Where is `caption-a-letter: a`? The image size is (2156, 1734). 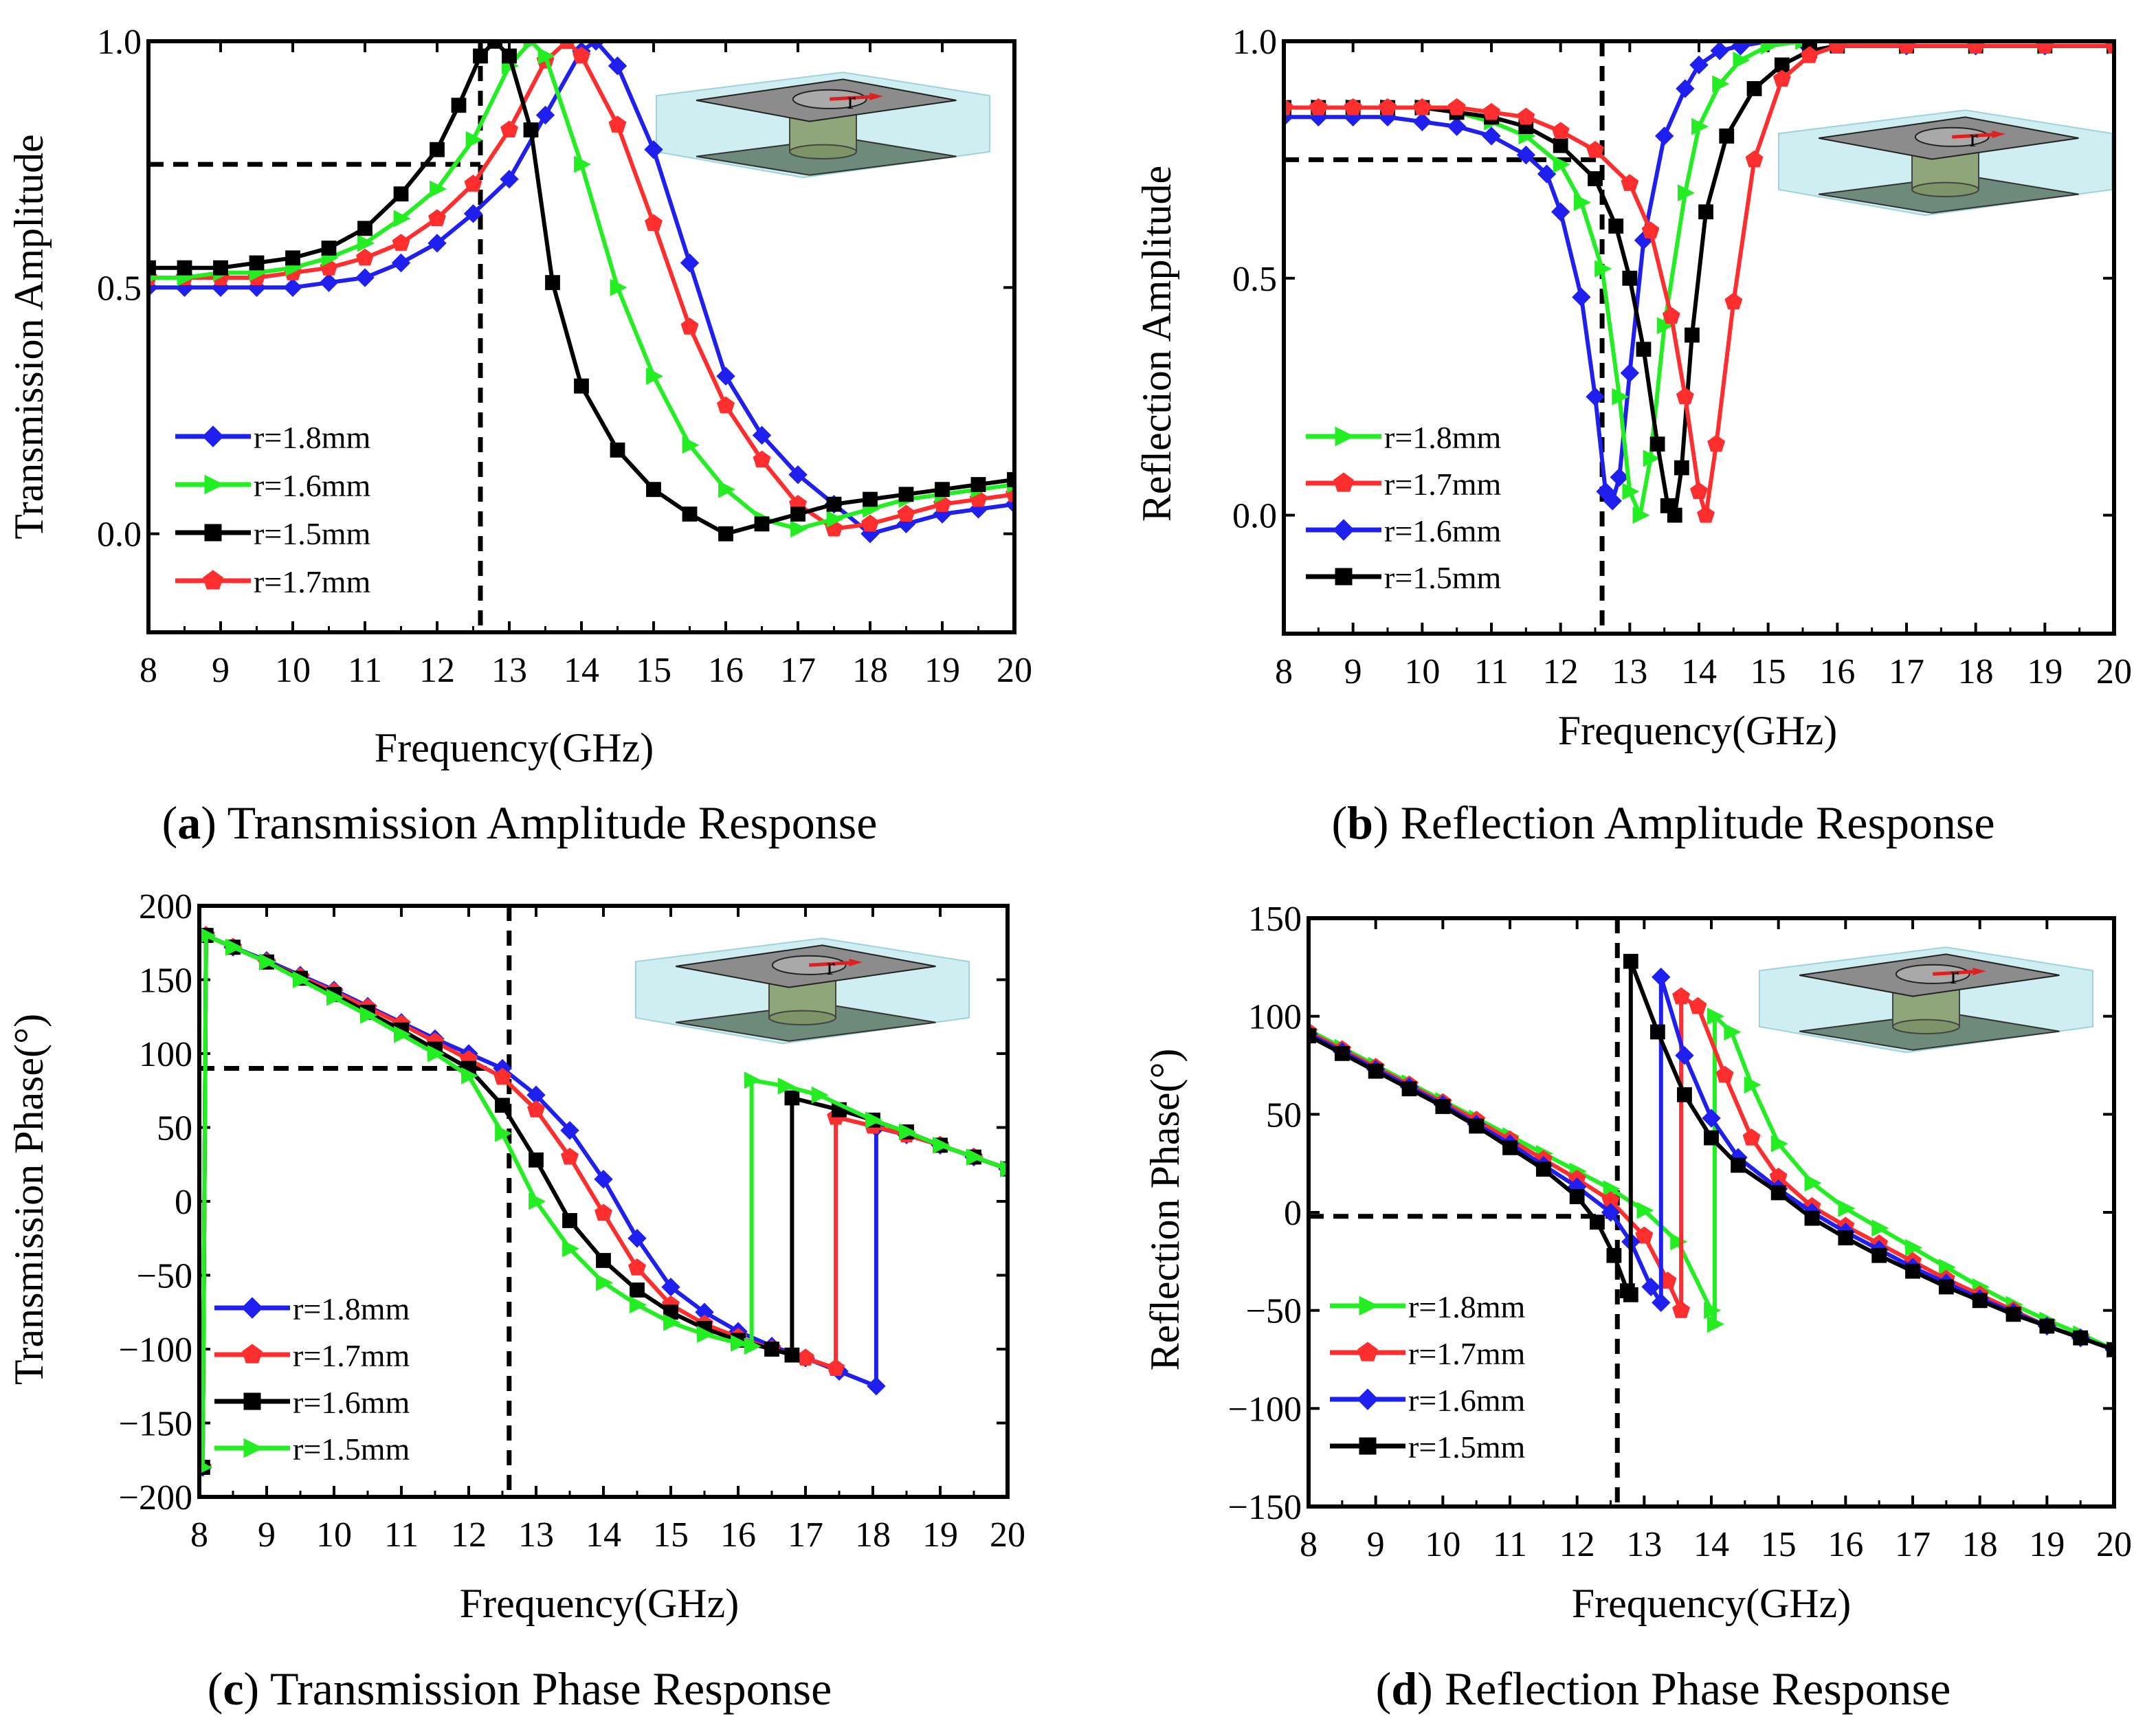
caption-a-letter: a is located at coordinates (189, 823).